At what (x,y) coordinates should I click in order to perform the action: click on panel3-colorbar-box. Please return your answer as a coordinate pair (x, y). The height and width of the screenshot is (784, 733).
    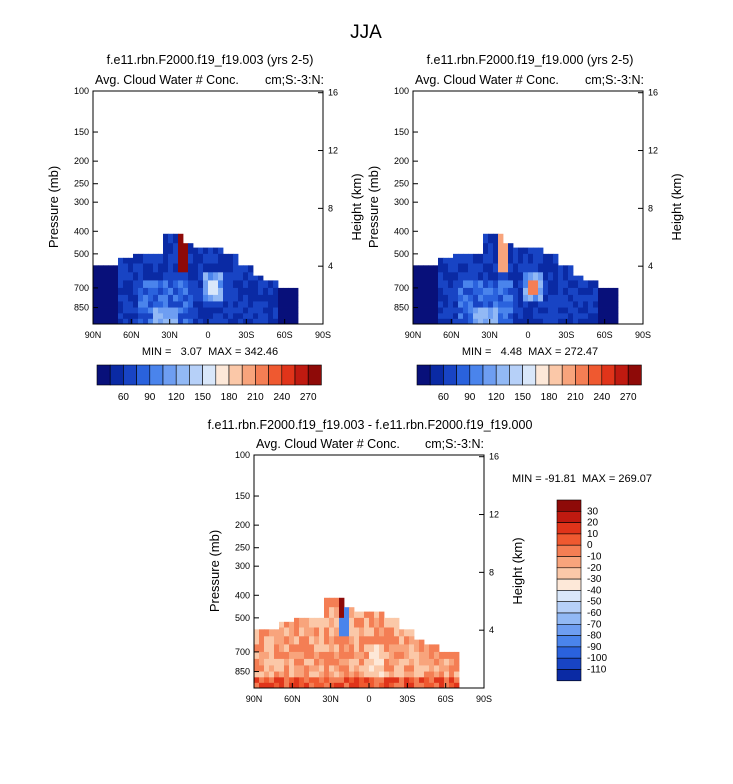
    Looking at the image, I should click on (569, 528).